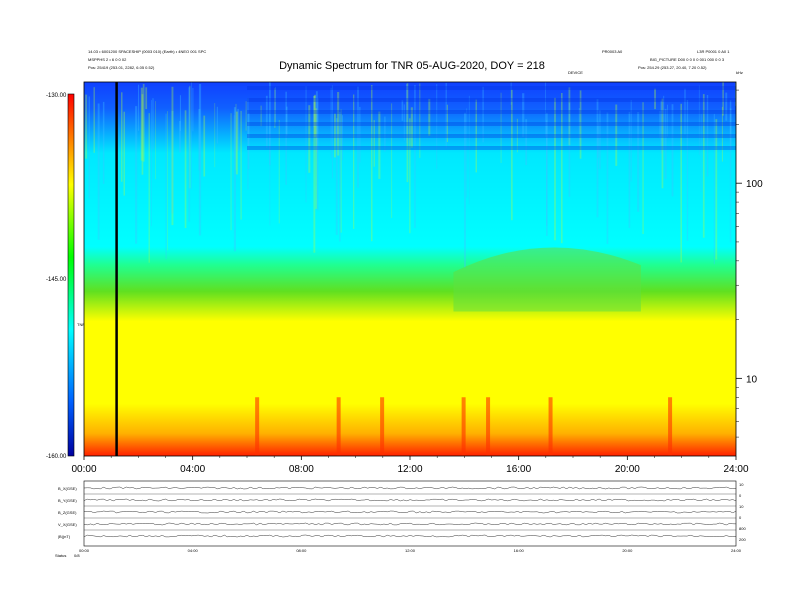 This screenshot has height=612, width=792. Describe the element at coordinates (84, 550) in the screenshot. I see `lower-x-tick-label: 00:00` at that location.